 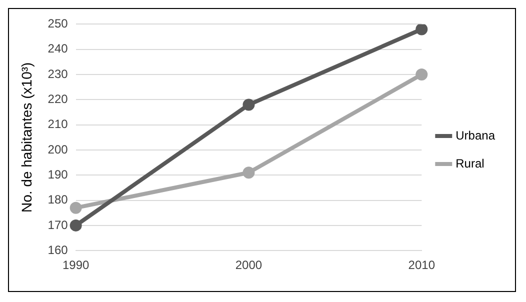 I want to click on y-tick-label: 250, so click(x=58, y=23).